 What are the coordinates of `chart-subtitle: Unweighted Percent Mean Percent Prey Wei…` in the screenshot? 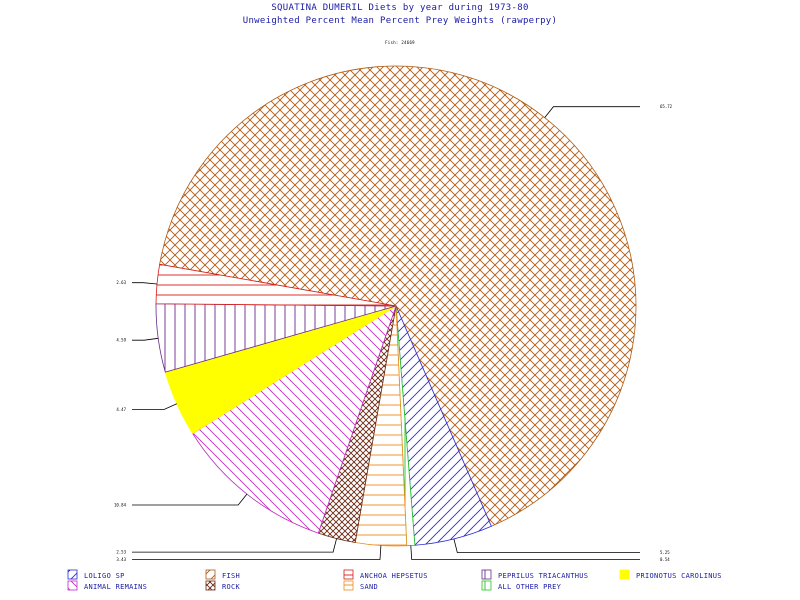 It's located at (400, 21).